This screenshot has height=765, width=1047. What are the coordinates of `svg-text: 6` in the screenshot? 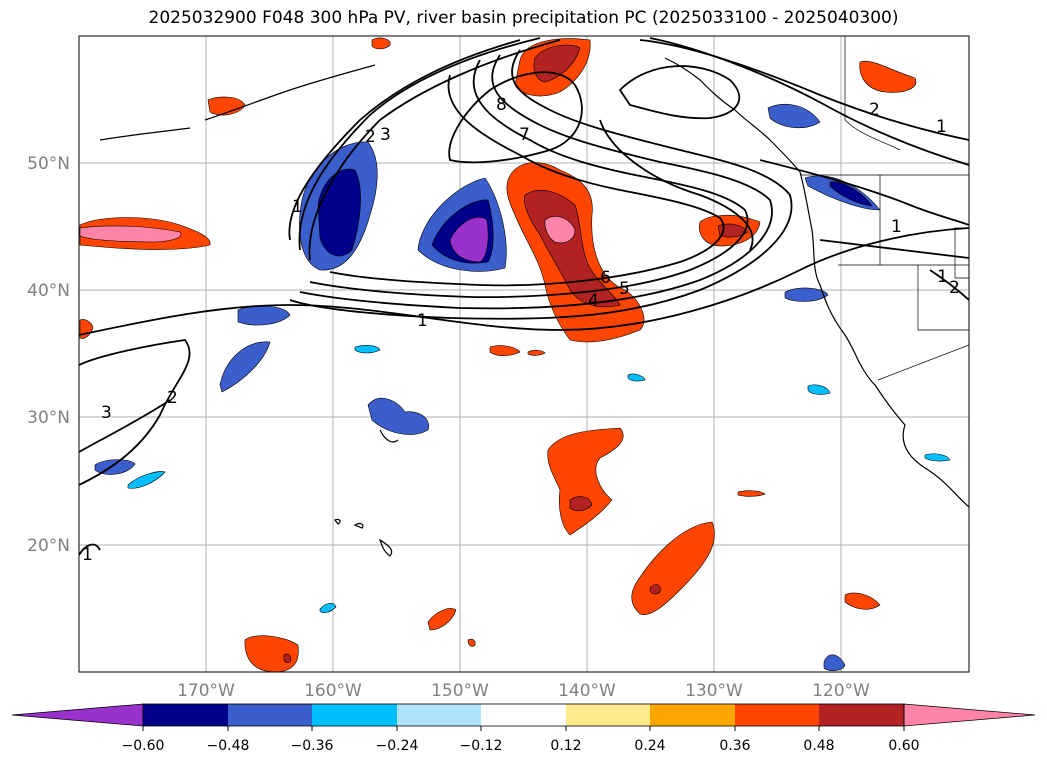 It's located at (605, 278).